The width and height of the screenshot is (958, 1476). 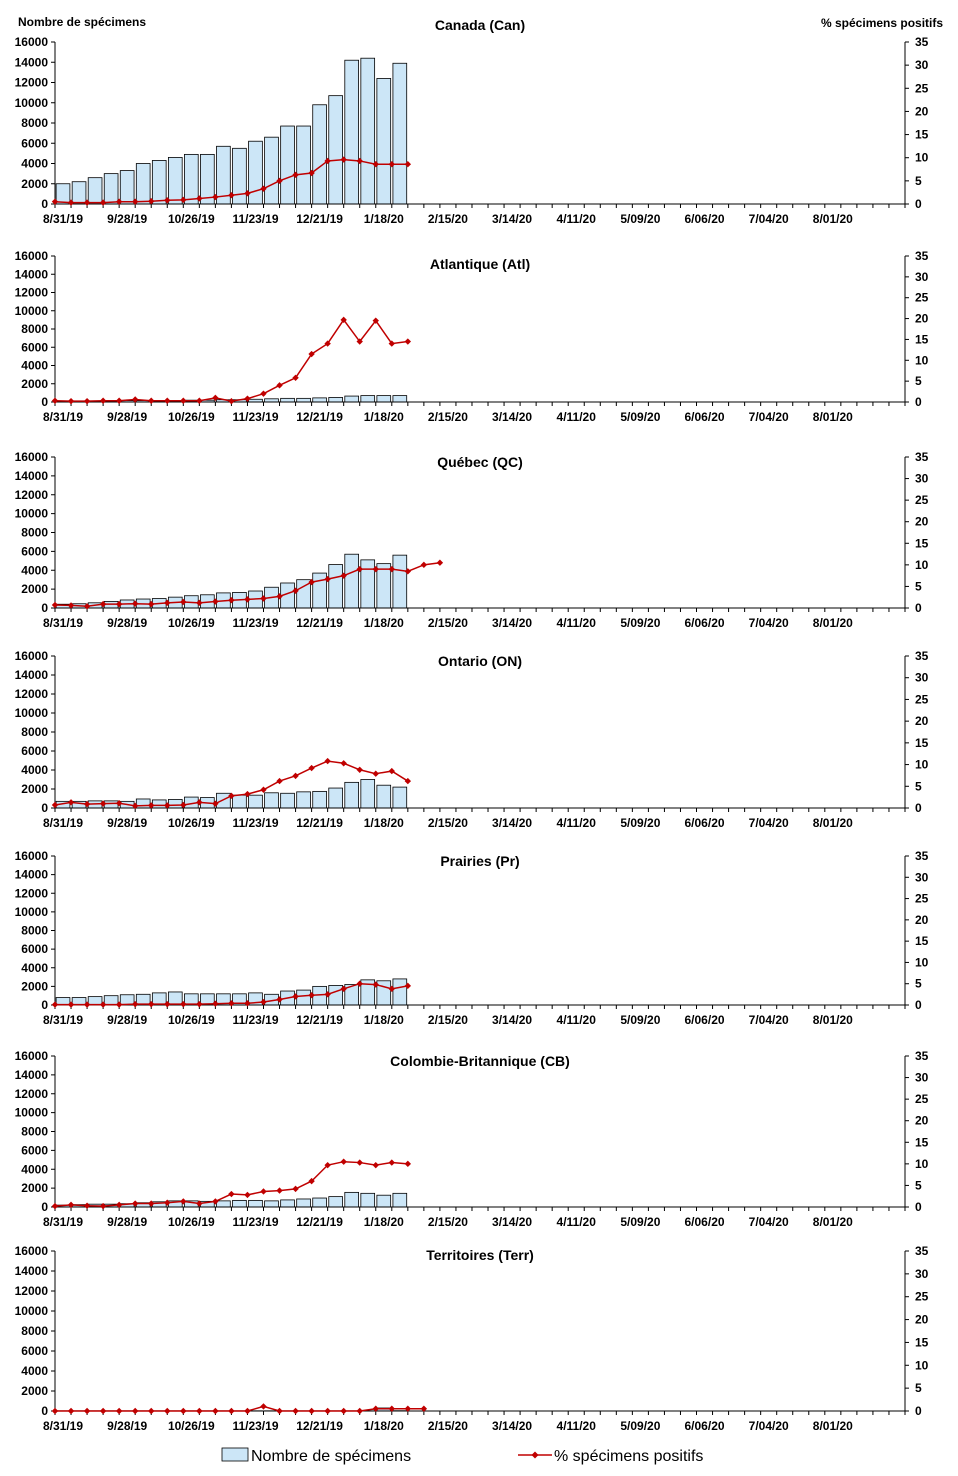 I want to click on right-tick-label: 15, so click(x=922, y=543).